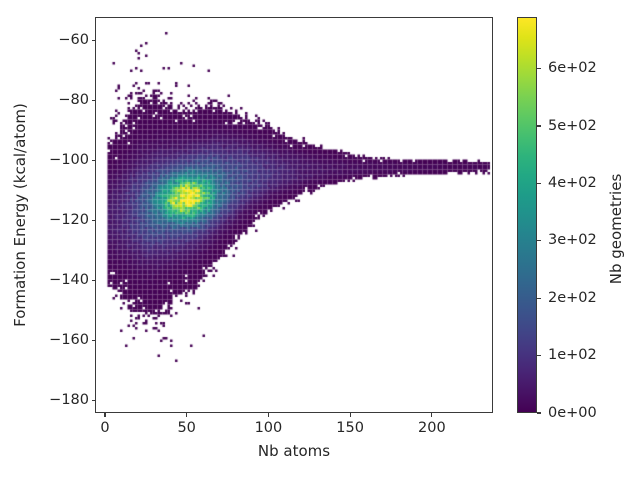  I want to click on y-tick-label: −160, so click(69, 339).